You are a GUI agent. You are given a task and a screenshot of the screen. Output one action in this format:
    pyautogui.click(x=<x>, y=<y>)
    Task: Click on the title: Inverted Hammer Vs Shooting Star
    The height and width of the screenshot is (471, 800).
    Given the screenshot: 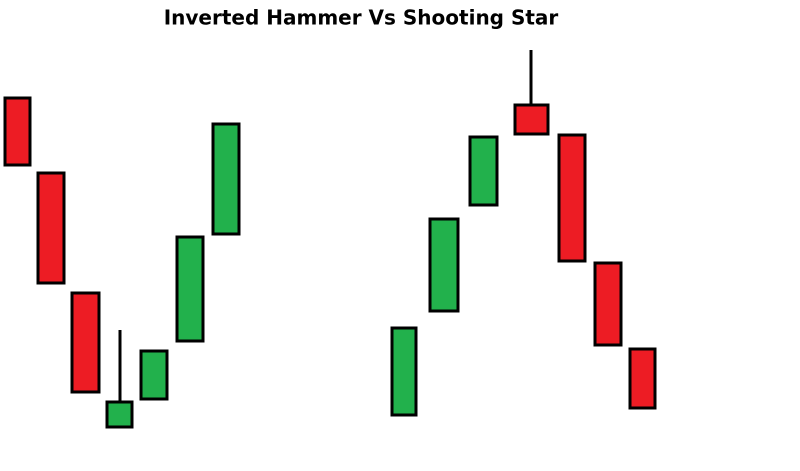 What is the action you would take?
    pyautogui.click(x=361, y=18)
    